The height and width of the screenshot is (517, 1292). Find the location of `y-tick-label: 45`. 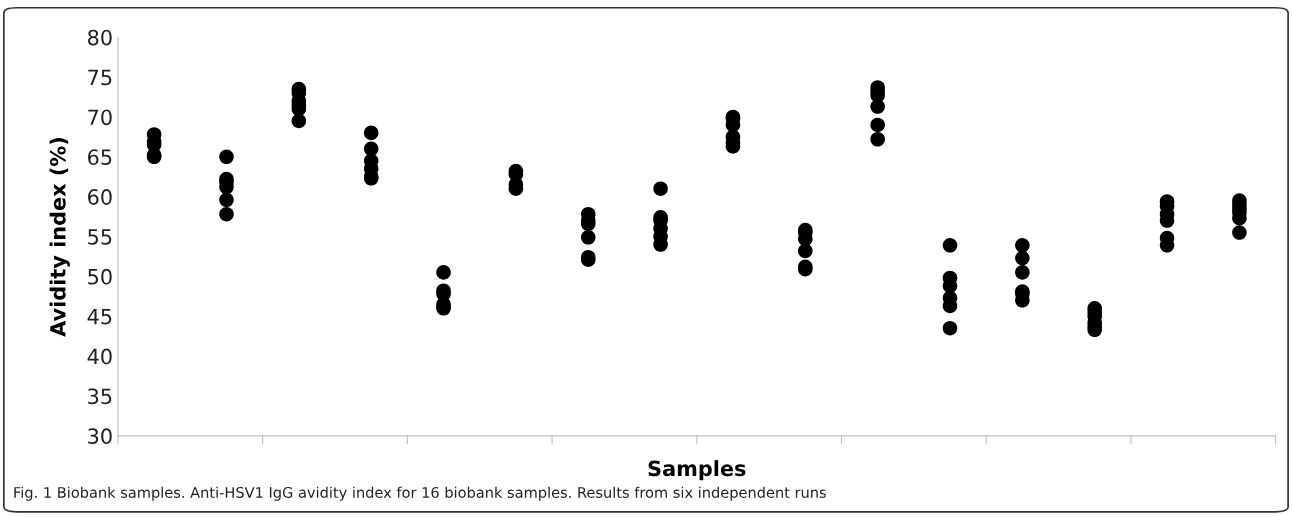

y-tick-label: 45 is located at coordinates (99, 316).